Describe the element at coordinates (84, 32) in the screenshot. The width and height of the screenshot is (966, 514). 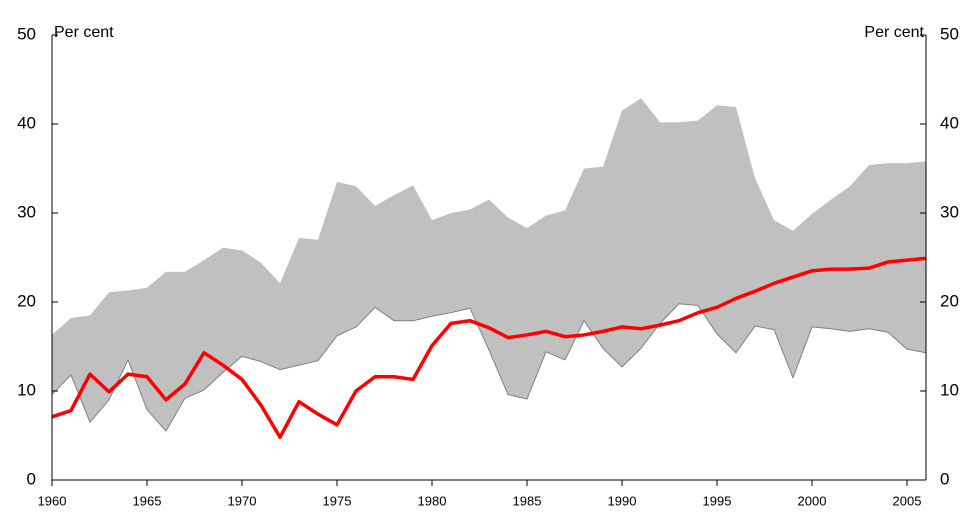
I see `y-axis-label: Per cent` at that location.